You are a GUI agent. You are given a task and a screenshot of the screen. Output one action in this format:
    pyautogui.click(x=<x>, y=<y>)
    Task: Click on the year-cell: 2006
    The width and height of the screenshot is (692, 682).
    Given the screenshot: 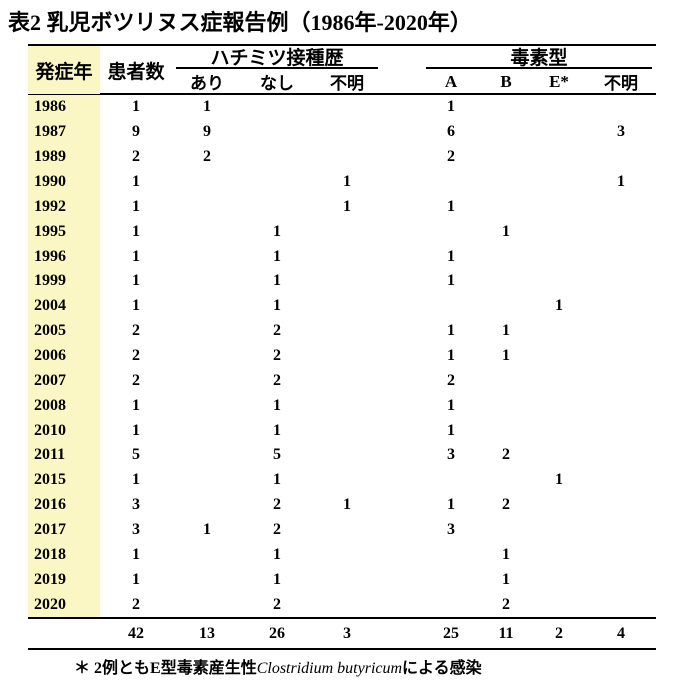 What is the action you would take?
    pyautogui.click(x=64, y=356)
    